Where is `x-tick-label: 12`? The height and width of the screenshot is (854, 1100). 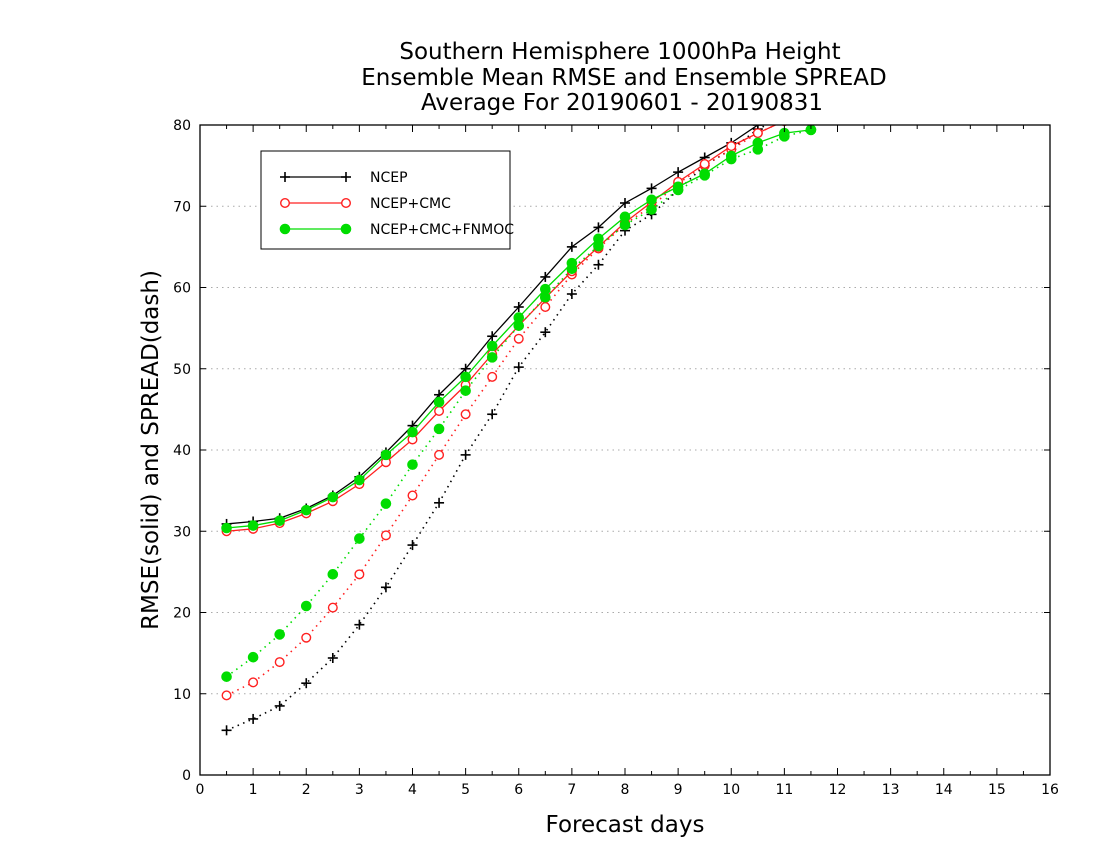
x-tick-label: 12 is located at coordinates (838, 790).